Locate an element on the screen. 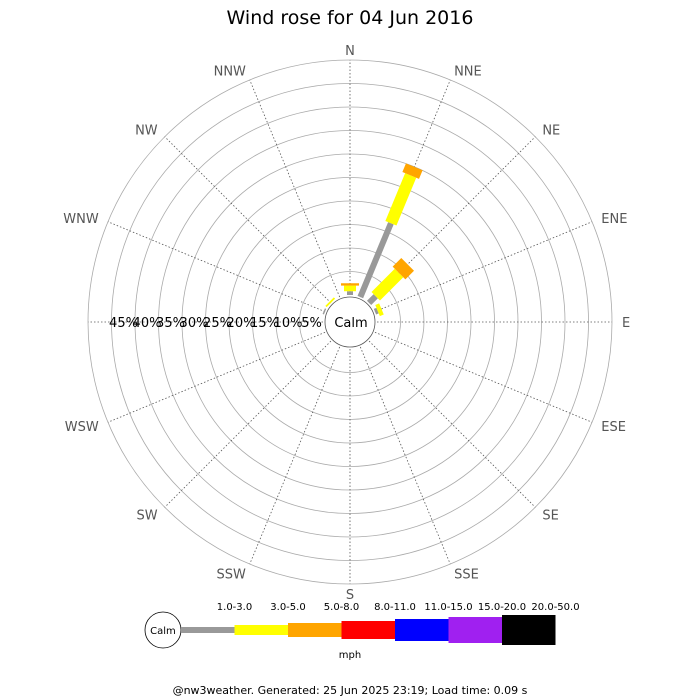  percent-label: 5% is located at coordinates (311, 323).